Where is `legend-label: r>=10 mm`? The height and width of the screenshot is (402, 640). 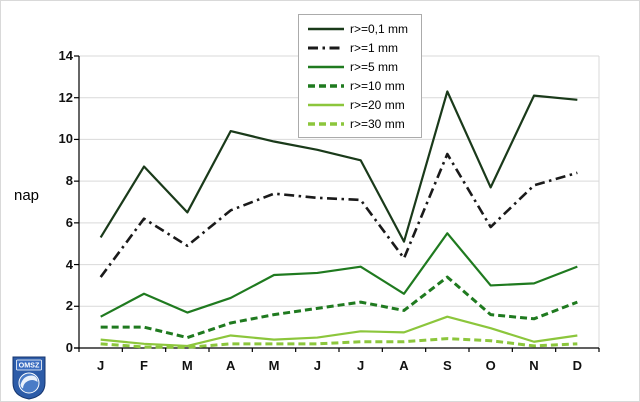 legend-label: r>=10 mm is located at coordinates (377, 85).